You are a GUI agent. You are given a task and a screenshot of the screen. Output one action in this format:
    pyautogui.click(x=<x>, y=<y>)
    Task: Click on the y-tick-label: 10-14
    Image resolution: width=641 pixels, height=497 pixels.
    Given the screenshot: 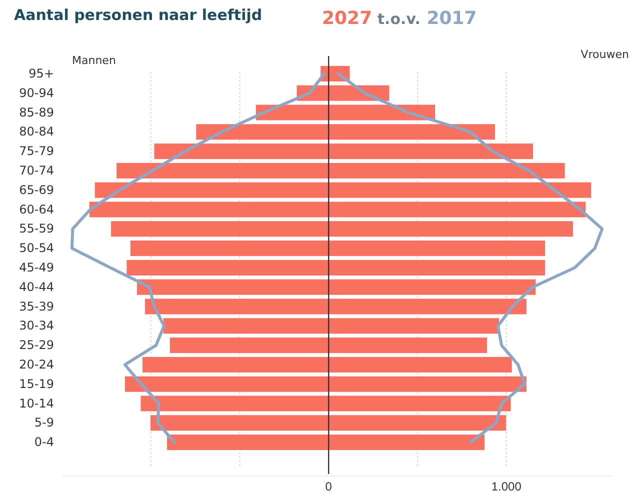 What is the action you would take?
    pyautogui.click(x=36, y=403)
    